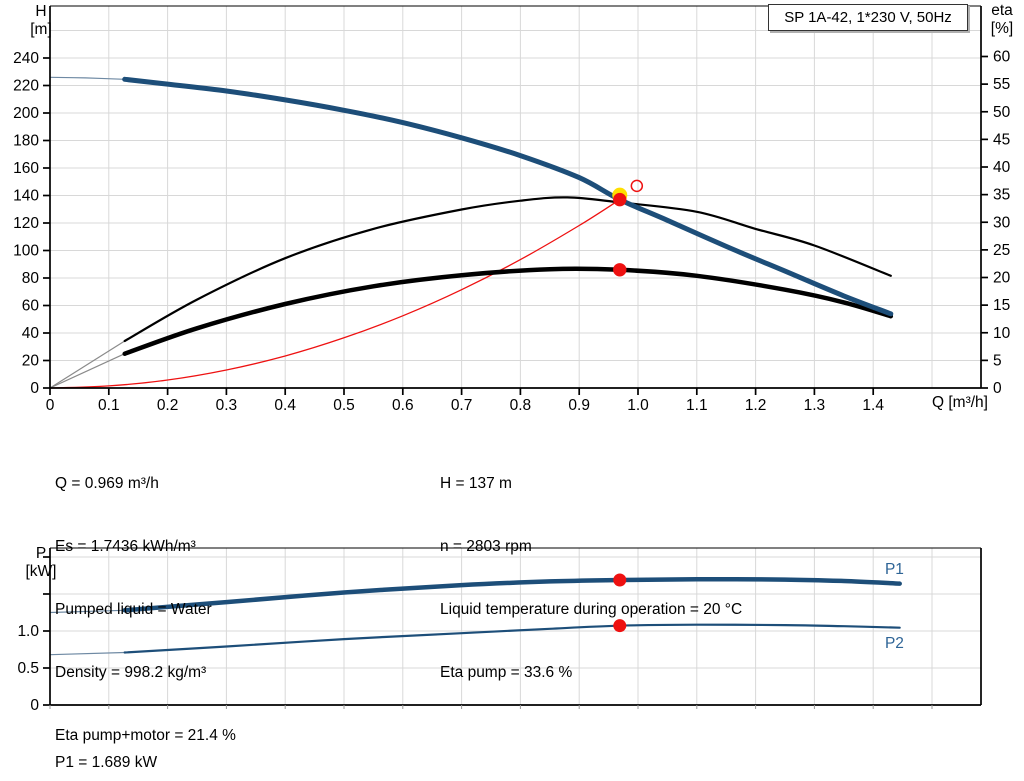  I want to click on h-axis-symbol: H, so click(41, 11).